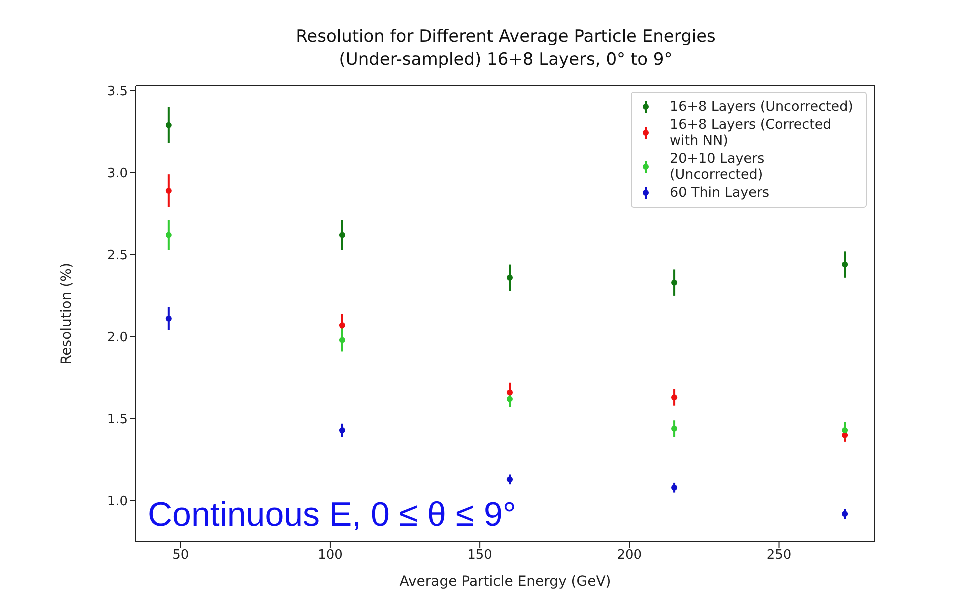 This screenshot has width=953, height=606. Describe the element at coordinates (629, 556) in the screenshot. I see `x-tick-label: 200` at that location.